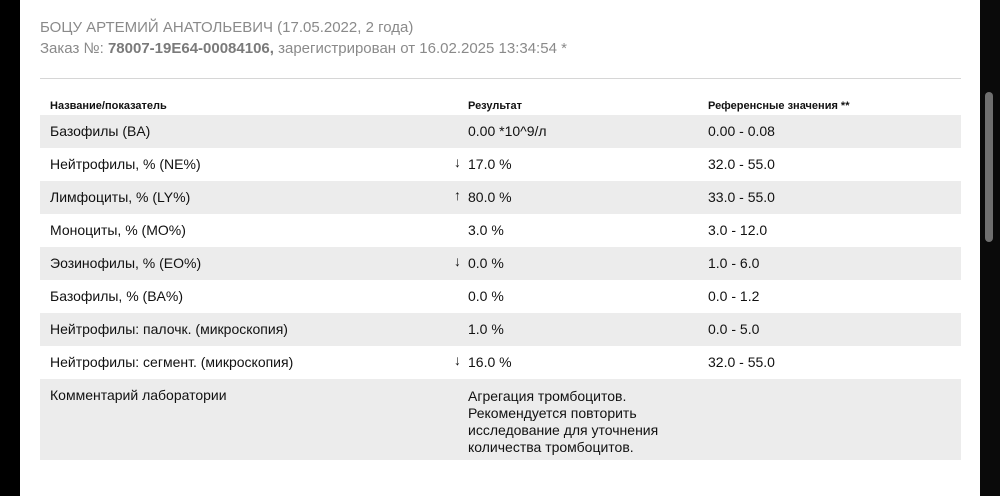  I want to click on row-name: Нейтрофилы, % (NE%), so click(125, 164).